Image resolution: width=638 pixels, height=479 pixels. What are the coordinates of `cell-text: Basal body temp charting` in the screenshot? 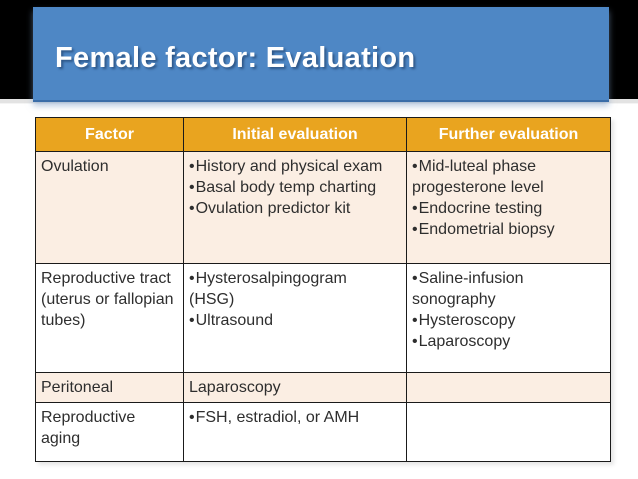 It's located at (286, 187).